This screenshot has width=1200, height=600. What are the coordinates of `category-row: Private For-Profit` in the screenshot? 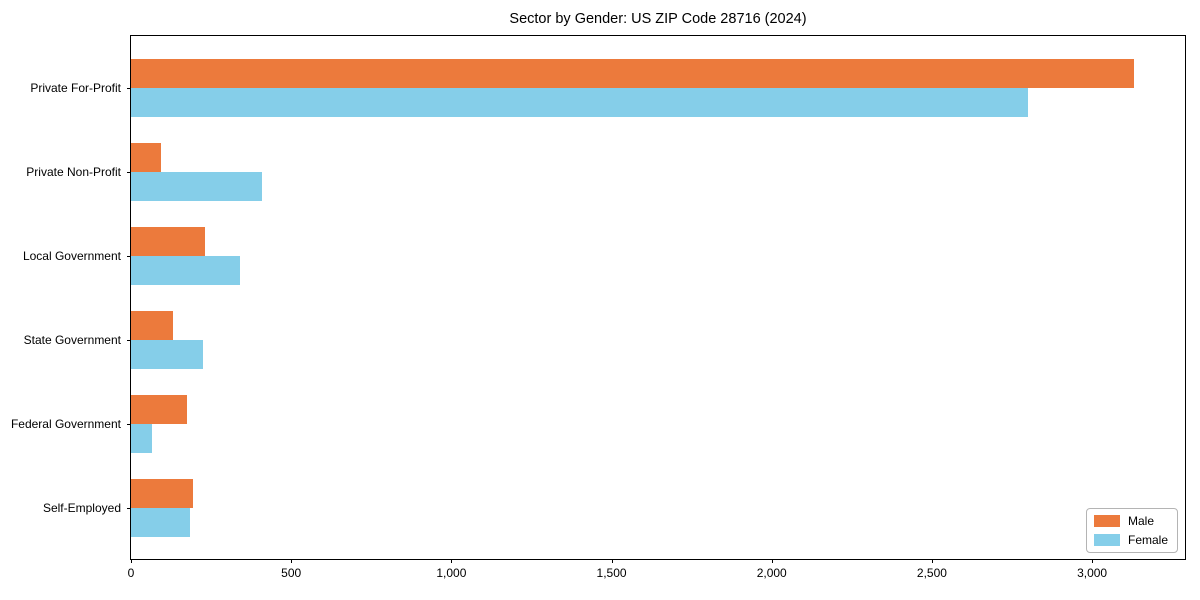 It's located at (607, 88).